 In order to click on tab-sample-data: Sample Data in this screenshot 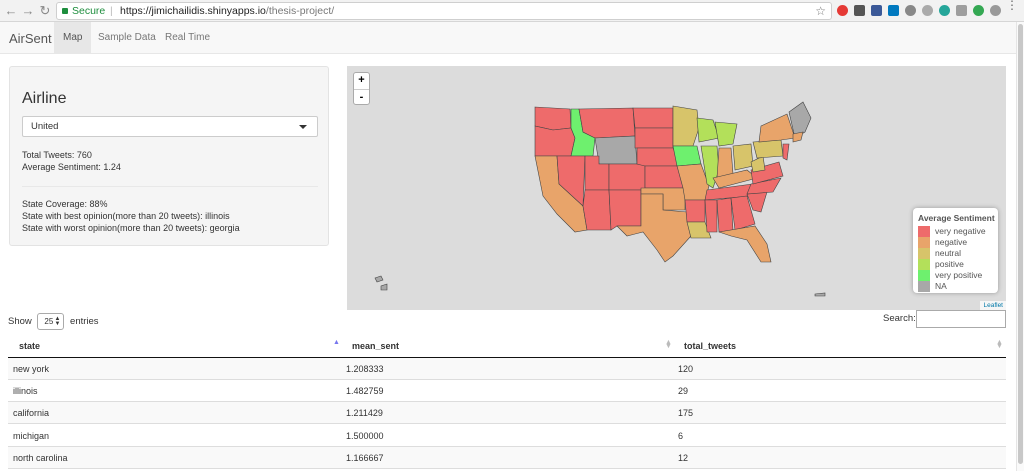, I will do `click(127, 37)`.